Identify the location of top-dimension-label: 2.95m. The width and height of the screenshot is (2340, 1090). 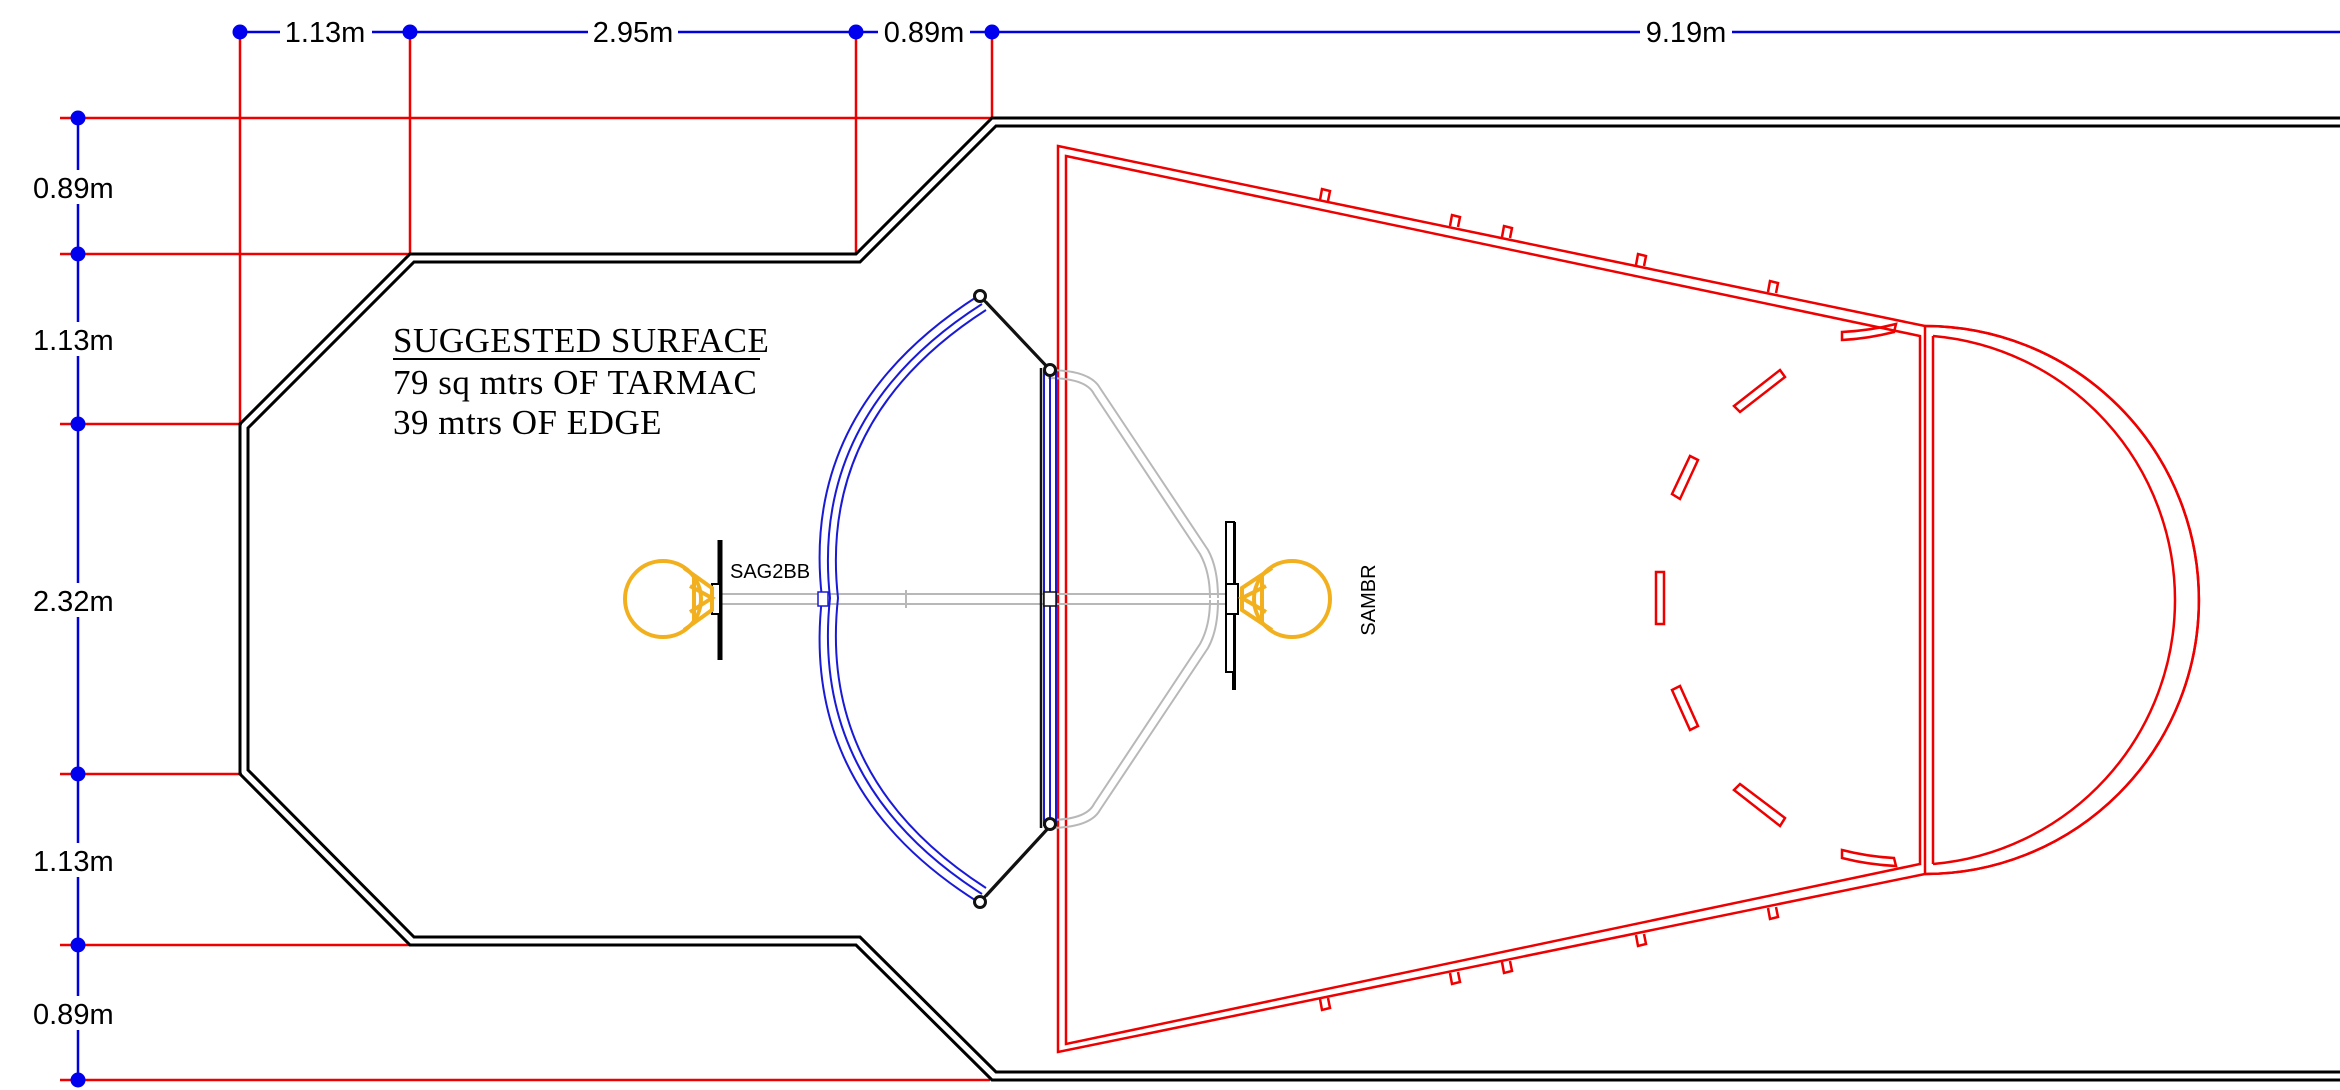
(633, 33).